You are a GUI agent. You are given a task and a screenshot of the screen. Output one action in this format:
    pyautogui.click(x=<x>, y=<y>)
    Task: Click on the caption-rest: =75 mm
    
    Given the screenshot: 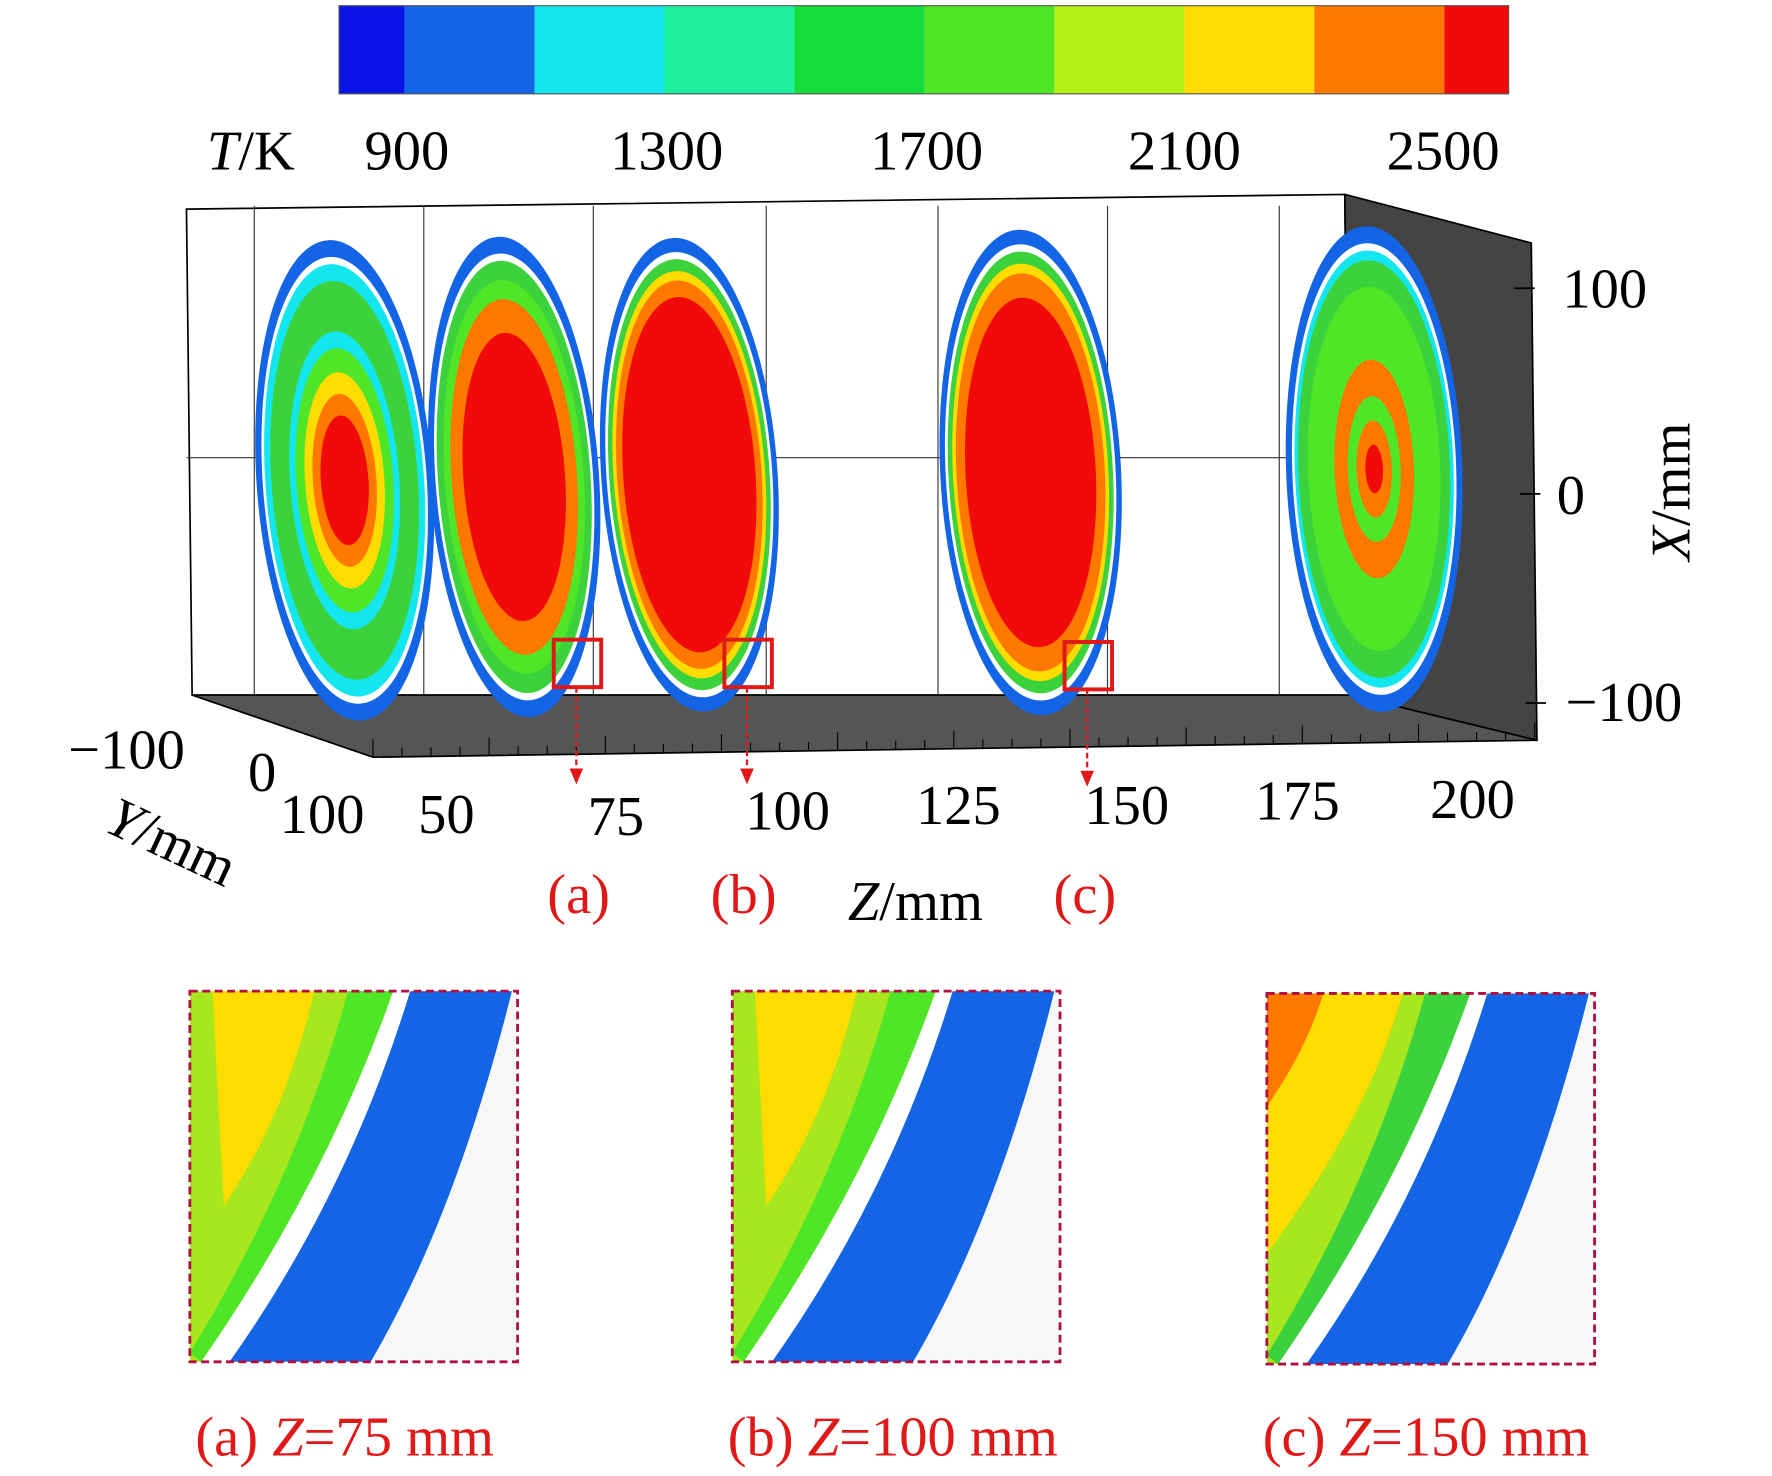 What is the action you would take?
    pyautogui.click(x=399, y=1438)
    